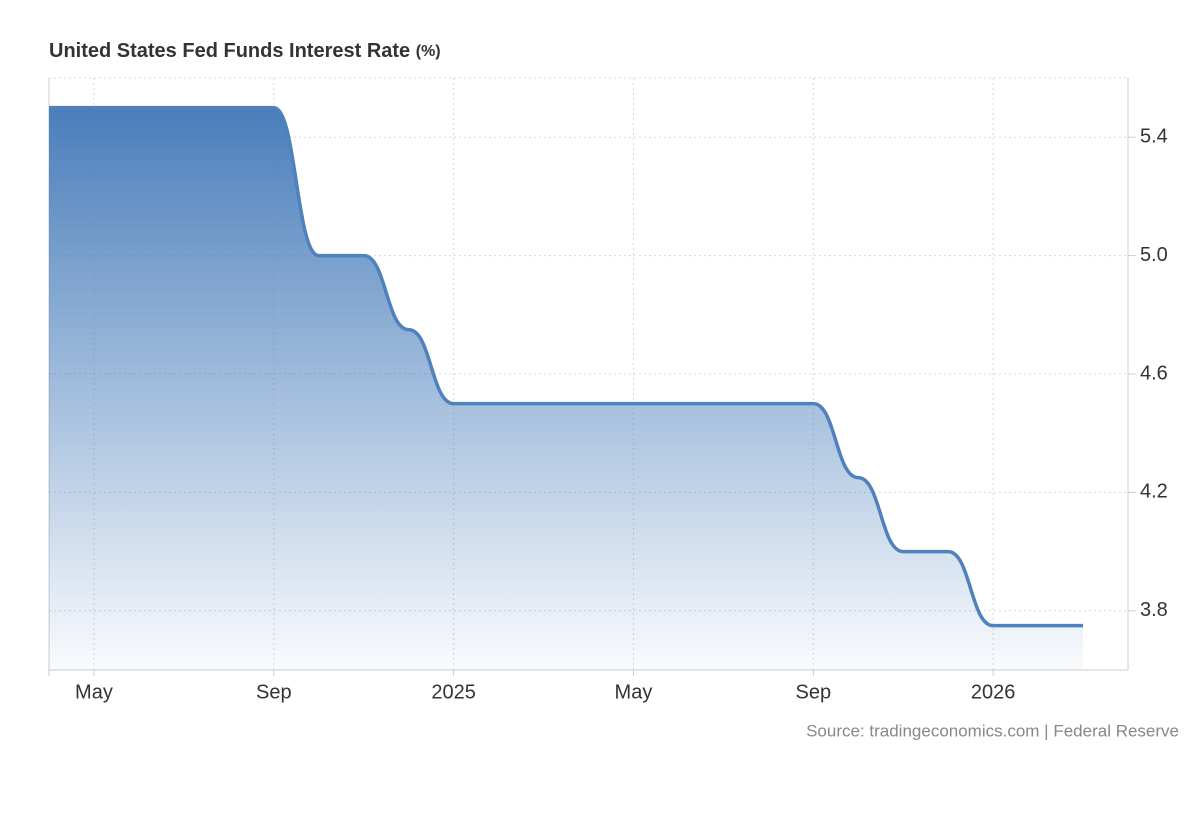  What do you see at coordinates (1154, 255) in the screenshot?
I see `y-tick-label: 5.0` at bounding box center [1154, 255].